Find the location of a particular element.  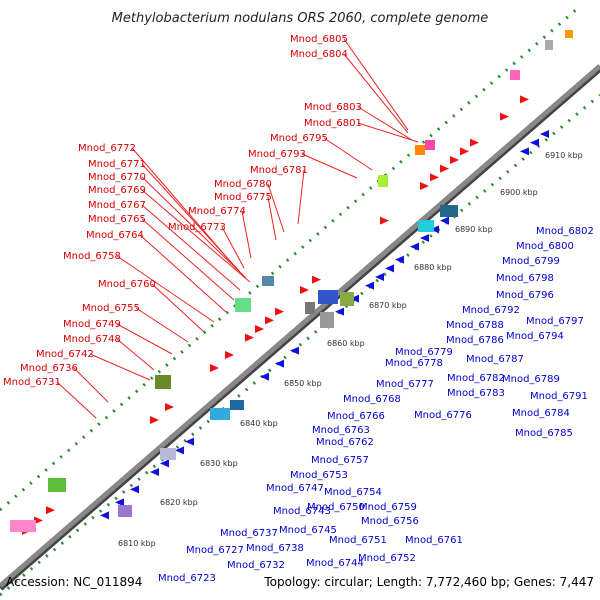

reverse-gene-label: Mnod_6756 is located at coordinates (390, 521).